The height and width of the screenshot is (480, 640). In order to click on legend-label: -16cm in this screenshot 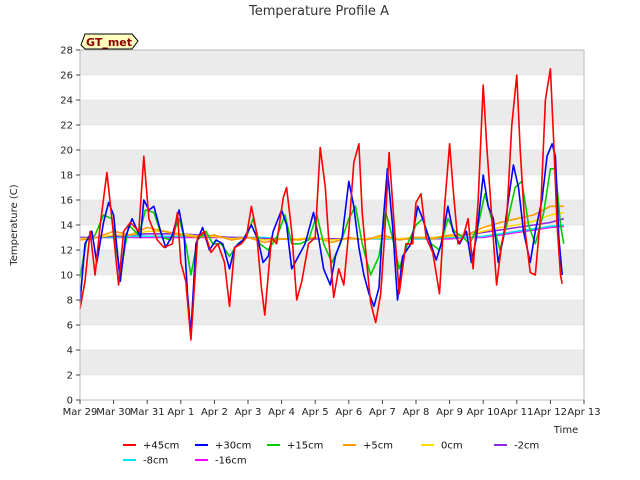, I will do `click(231, 461)`.